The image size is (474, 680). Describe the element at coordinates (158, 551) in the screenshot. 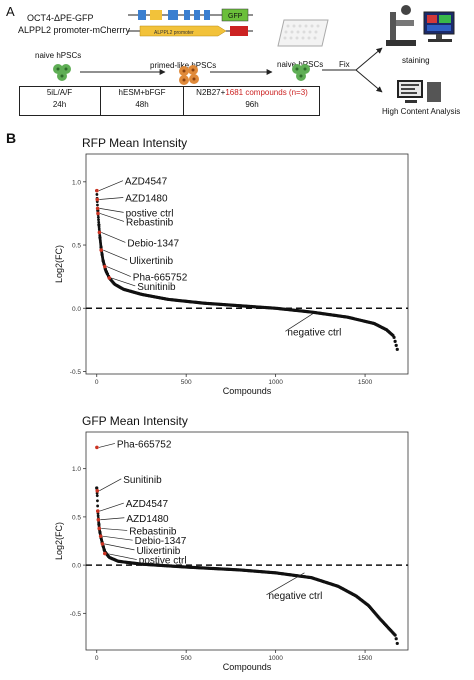

I see `gfp-point-label: Ulixertinib` at that location.